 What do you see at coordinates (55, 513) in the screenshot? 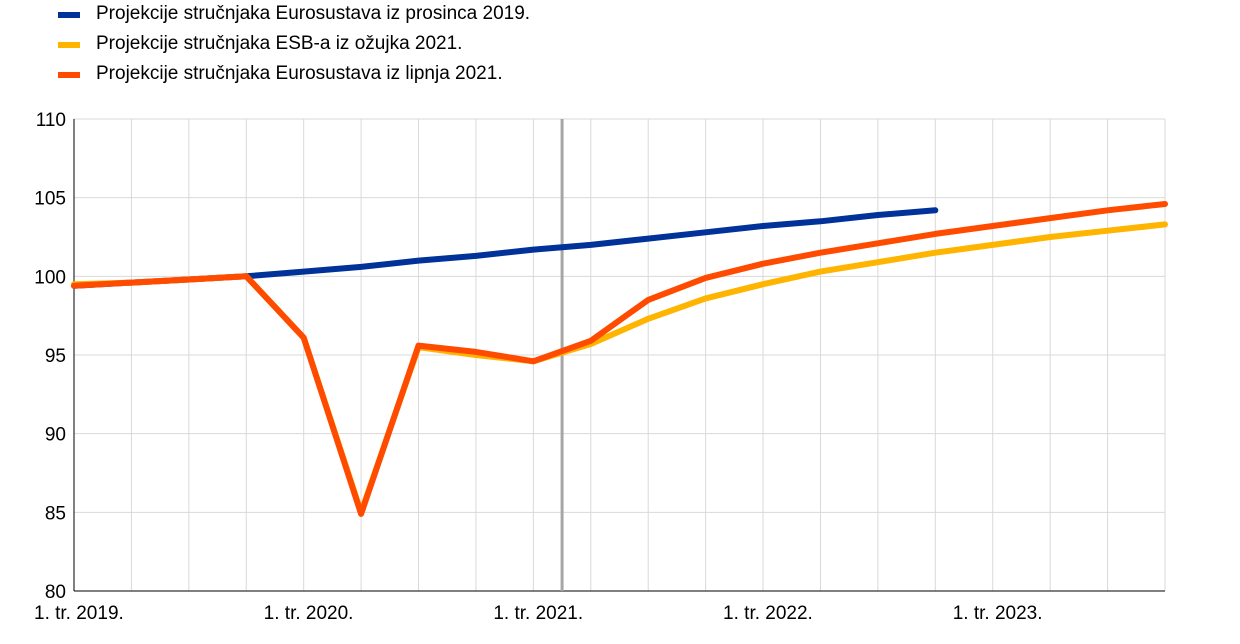
I see `y-tick-label: 85` at bounding box center [55, 513].